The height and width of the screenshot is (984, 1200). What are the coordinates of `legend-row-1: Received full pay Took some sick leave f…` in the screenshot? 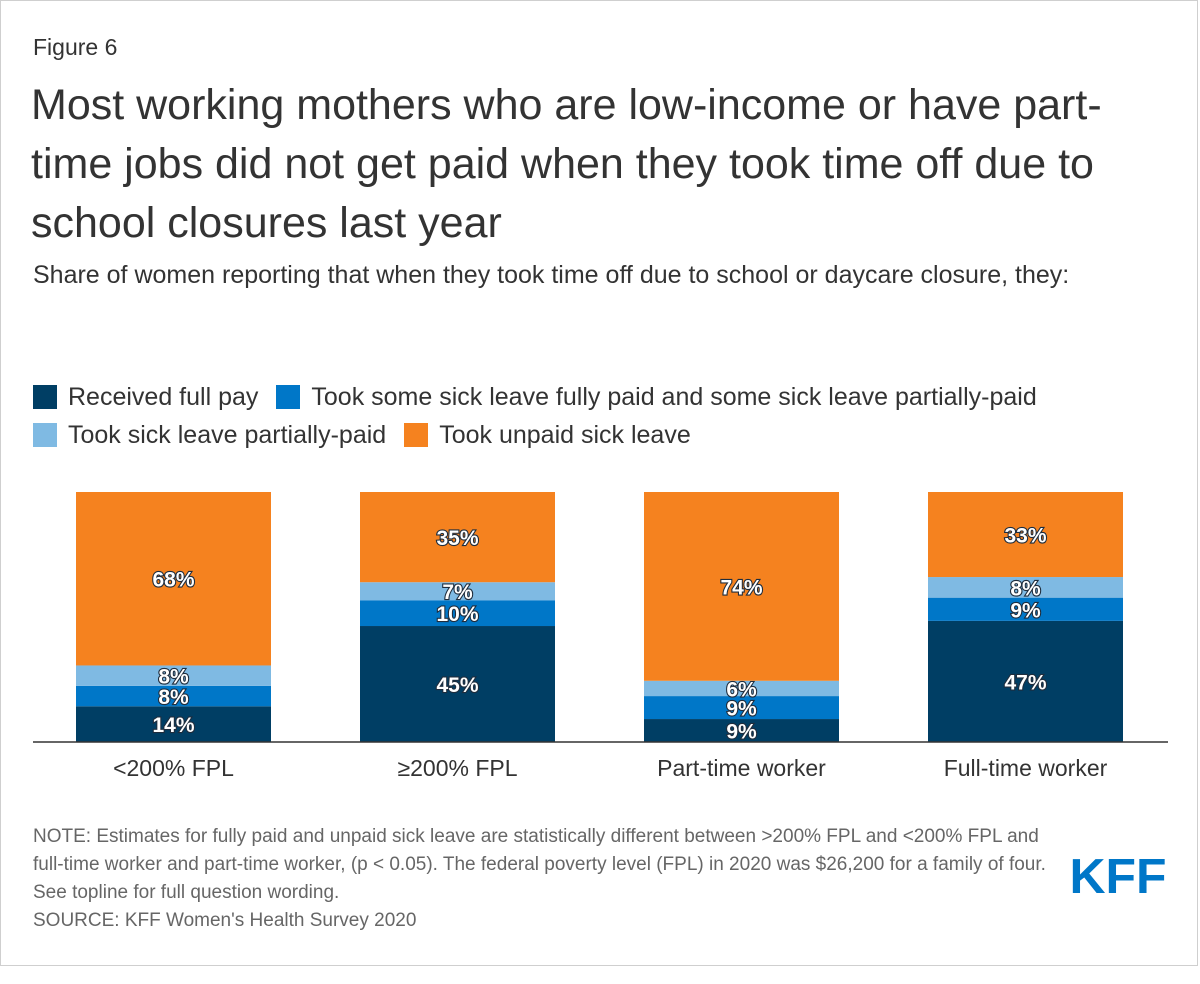 It's located at (603, 397).